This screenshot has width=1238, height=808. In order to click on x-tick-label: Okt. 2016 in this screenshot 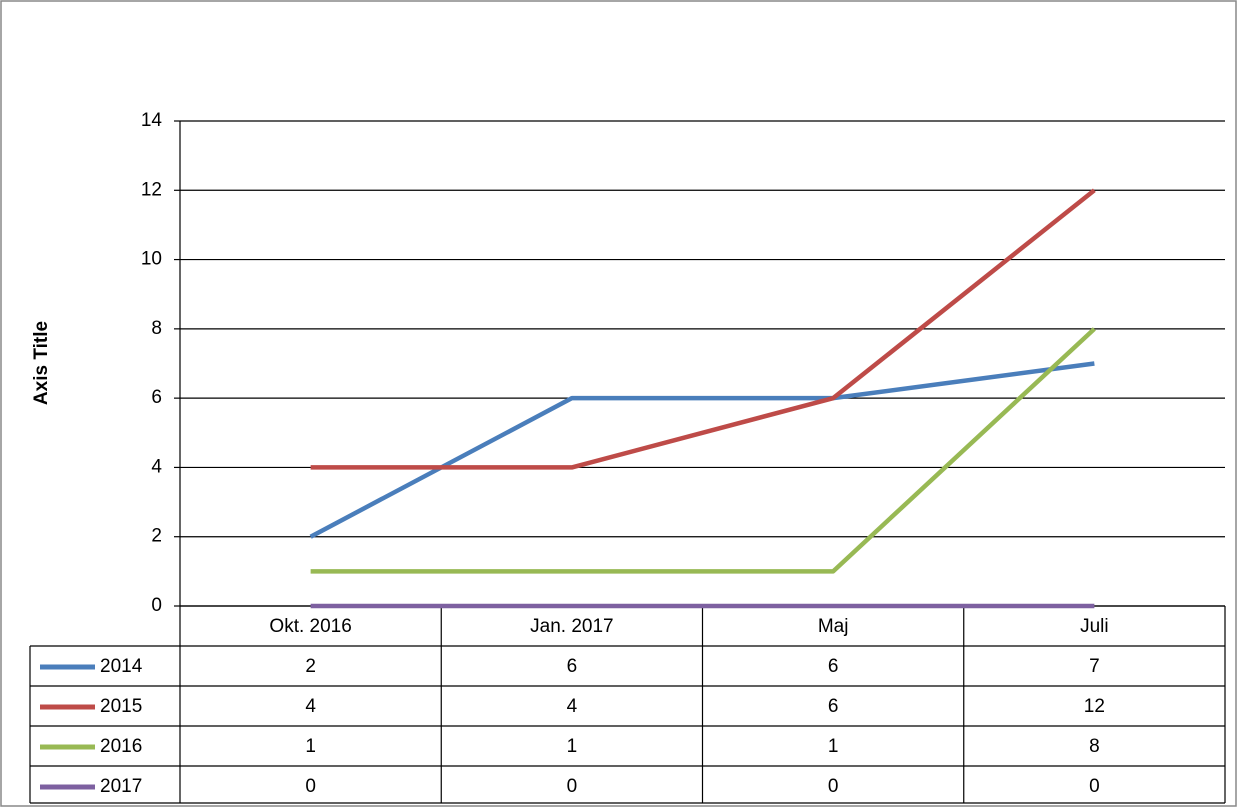, I will do `click(310, 626)`.